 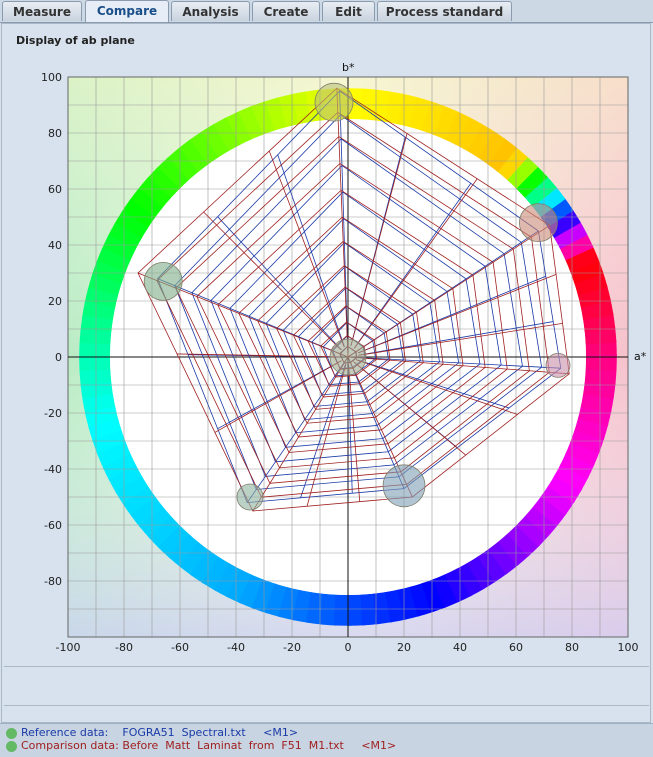 I want to click on x-tick-label: 80, so click(x=572, y=647).